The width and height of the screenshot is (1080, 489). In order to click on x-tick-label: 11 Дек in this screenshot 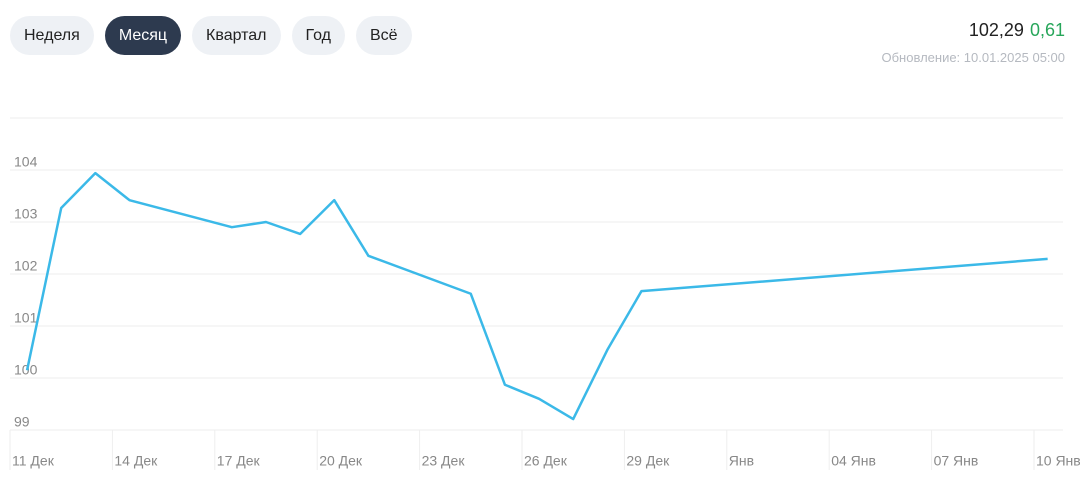, I will do `click(33, 461)`.